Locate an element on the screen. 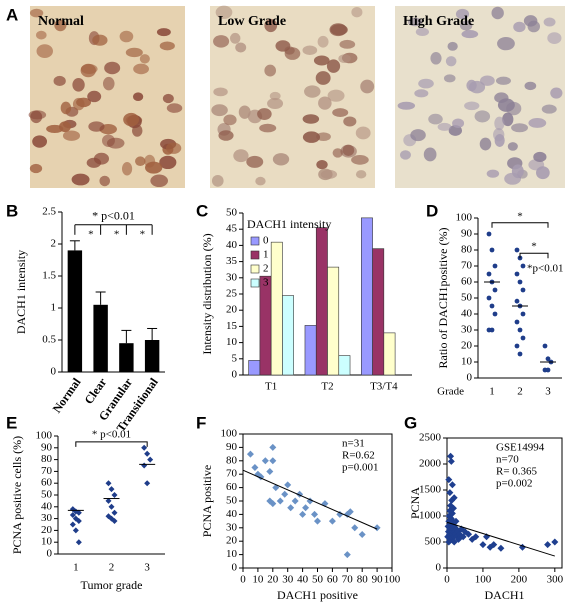 This screenshot has height=612, width=568. x-tick-label: 300 is located at coordinates (555, 580).